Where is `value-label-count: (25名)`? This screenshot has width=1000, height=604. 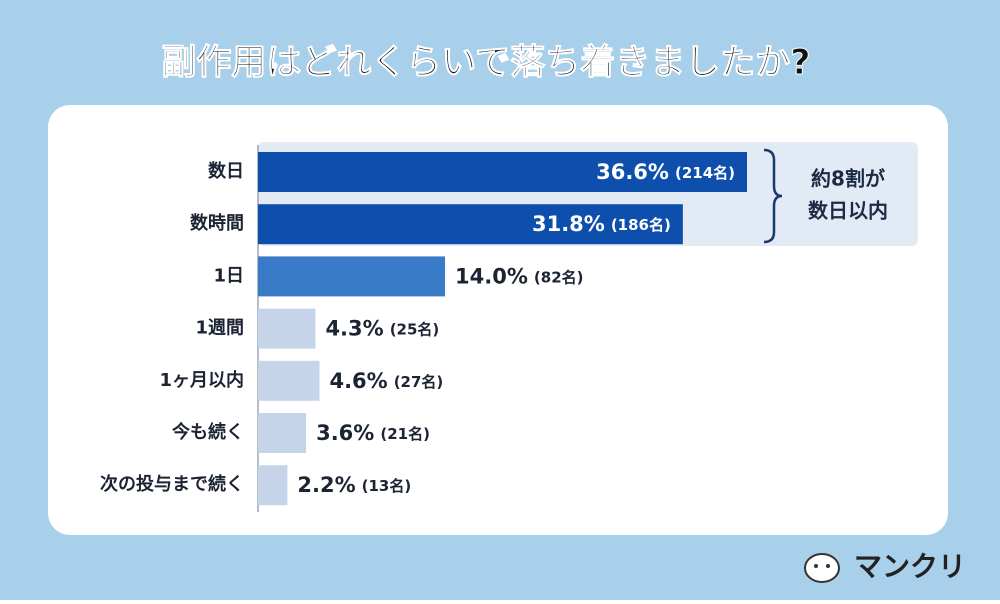 value-label-count: (25名) is located at coordinates (415, 329).